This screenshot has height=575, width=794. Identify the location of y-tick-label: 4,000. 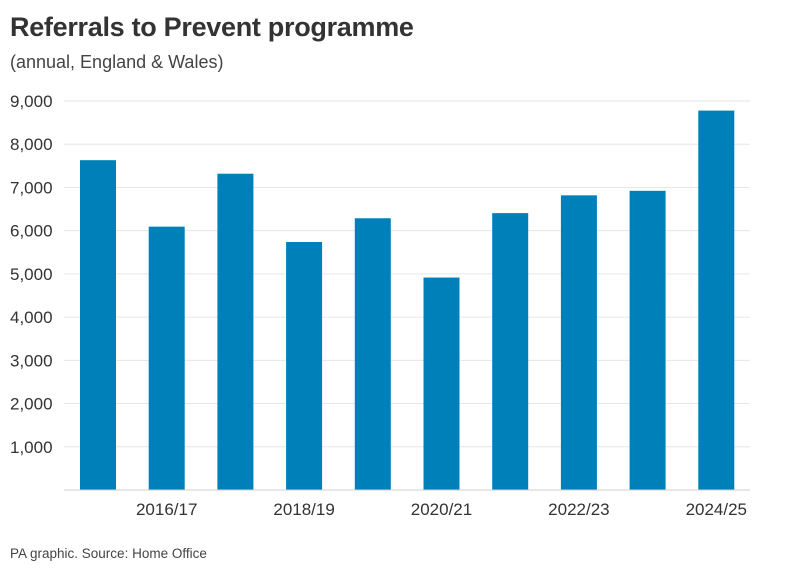
(31, 317).